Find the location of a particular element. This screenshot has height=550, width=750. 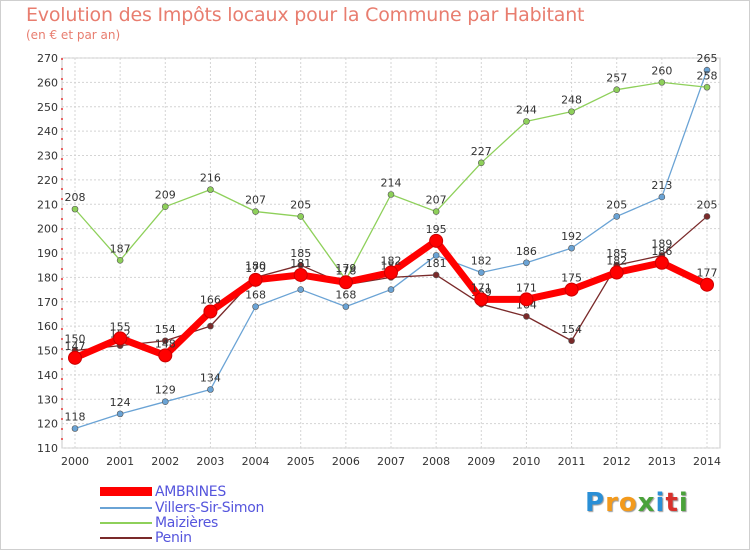

y-tick-label: 240 is located at coordinates (47, 131).